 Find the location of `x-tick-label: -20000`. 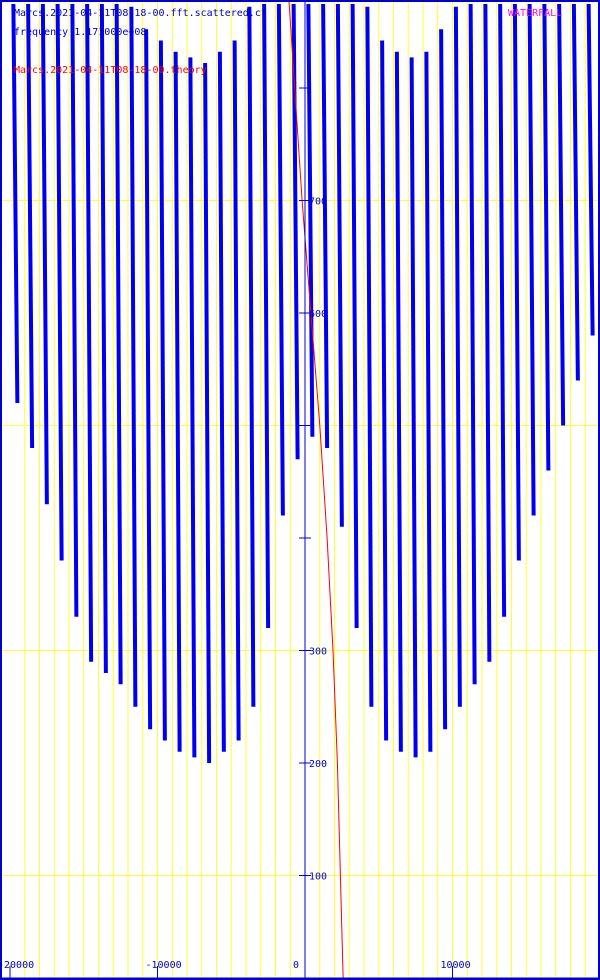

x-tick-label: -20000 is located at coordinates (17, 965).